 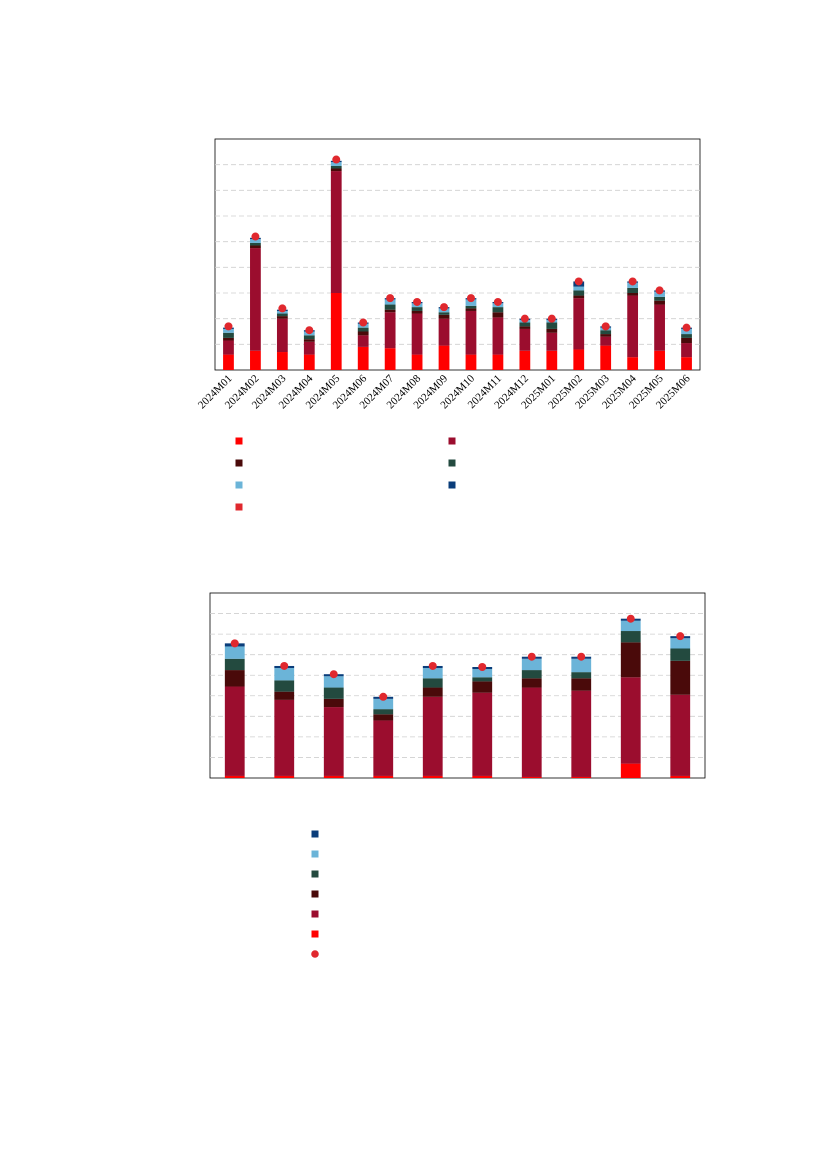 I want to click on plot-frame, so click(x=457, y=254).